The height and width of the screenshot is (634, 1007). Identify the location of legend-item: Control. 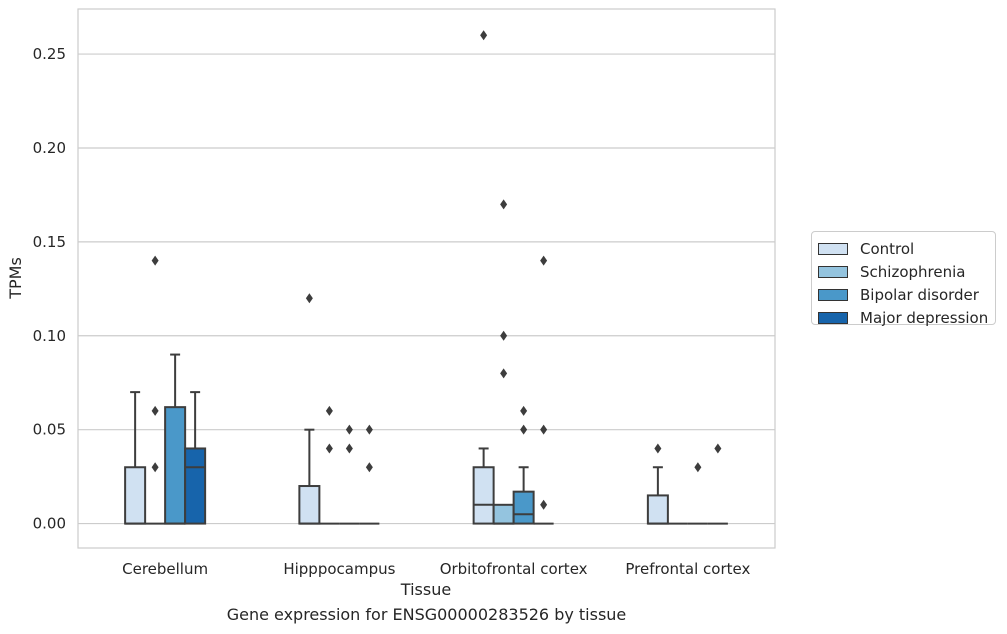
(906, 248).